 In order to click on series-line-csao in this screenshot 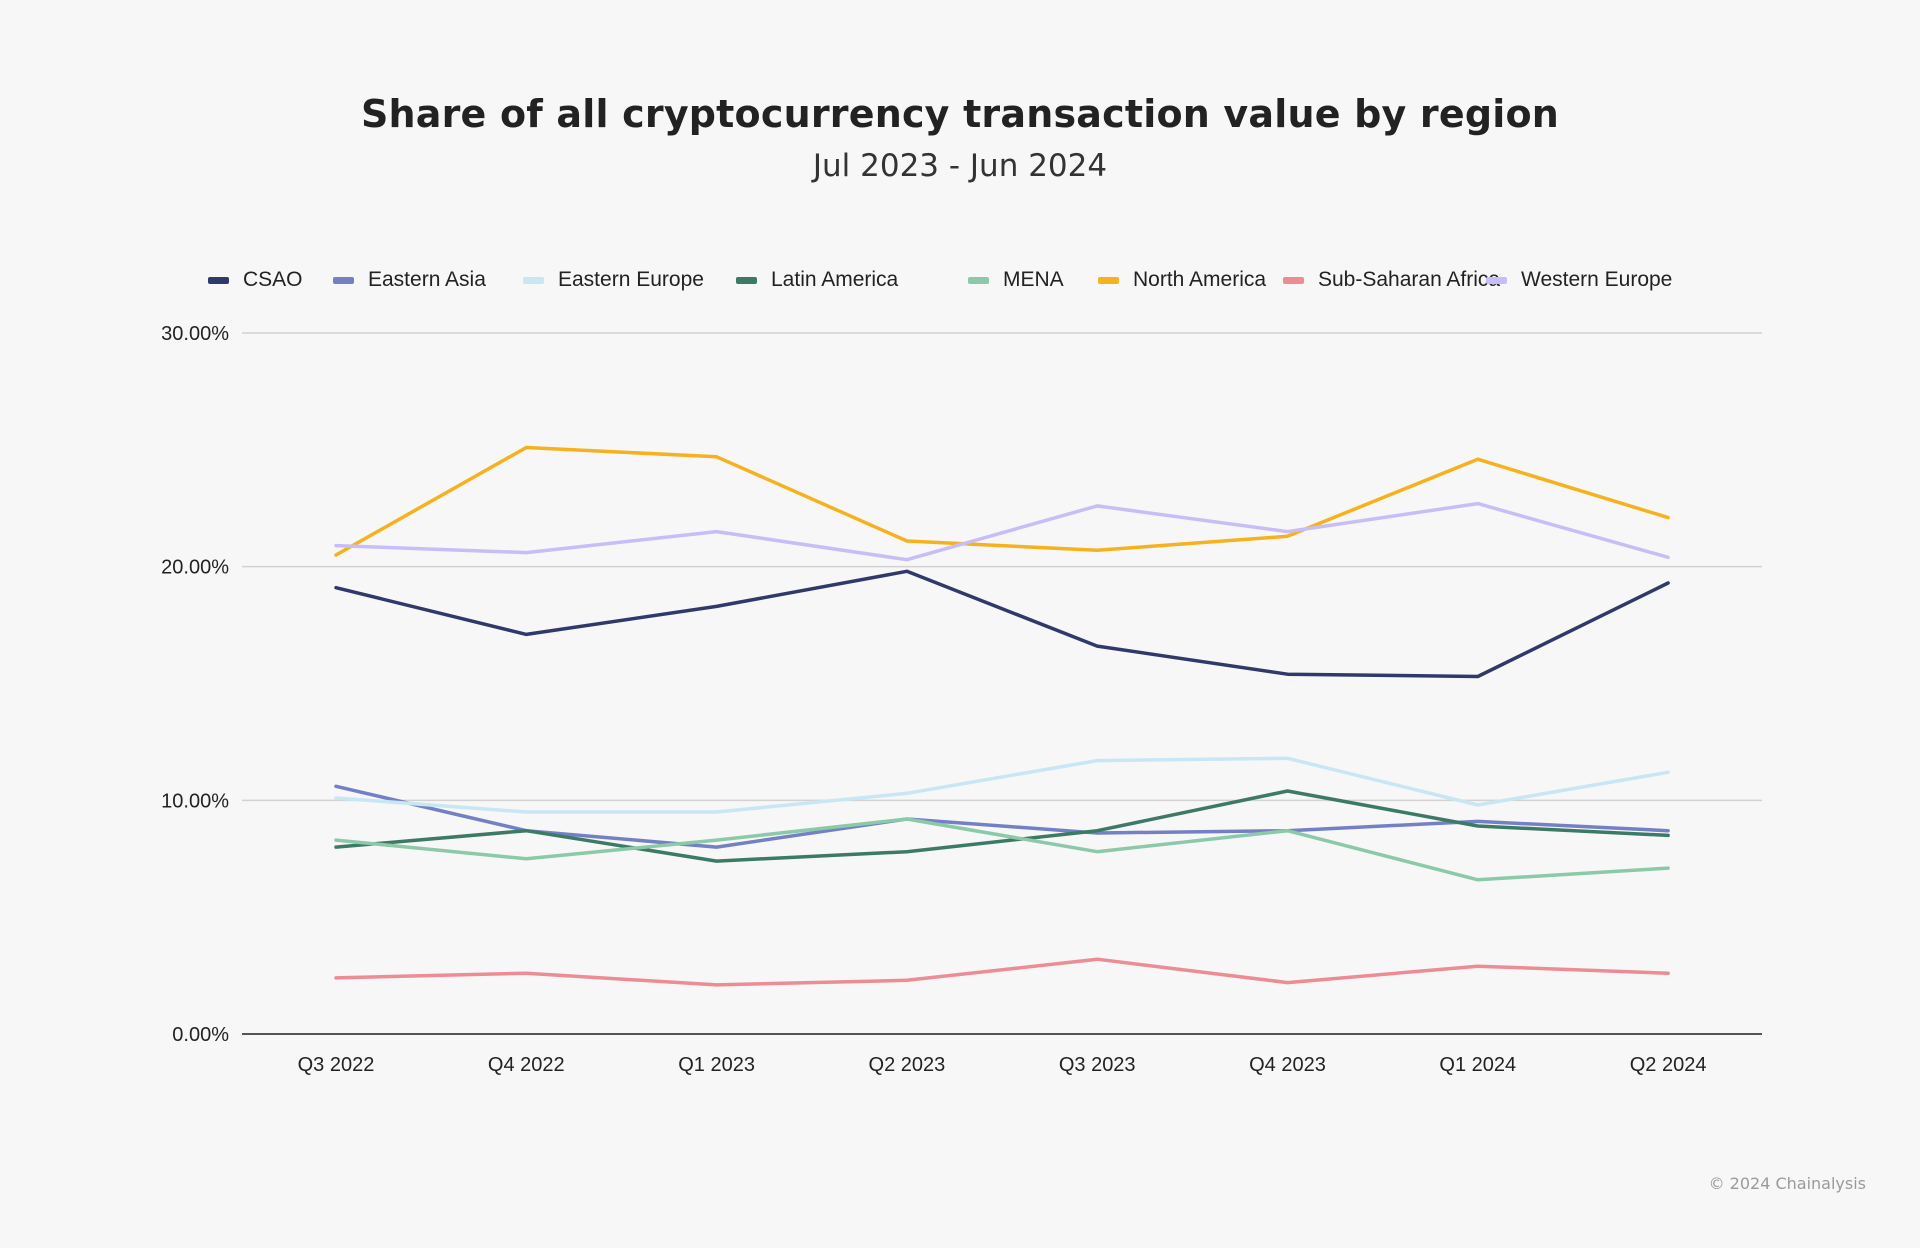, I will do `click(1002, 624)`.